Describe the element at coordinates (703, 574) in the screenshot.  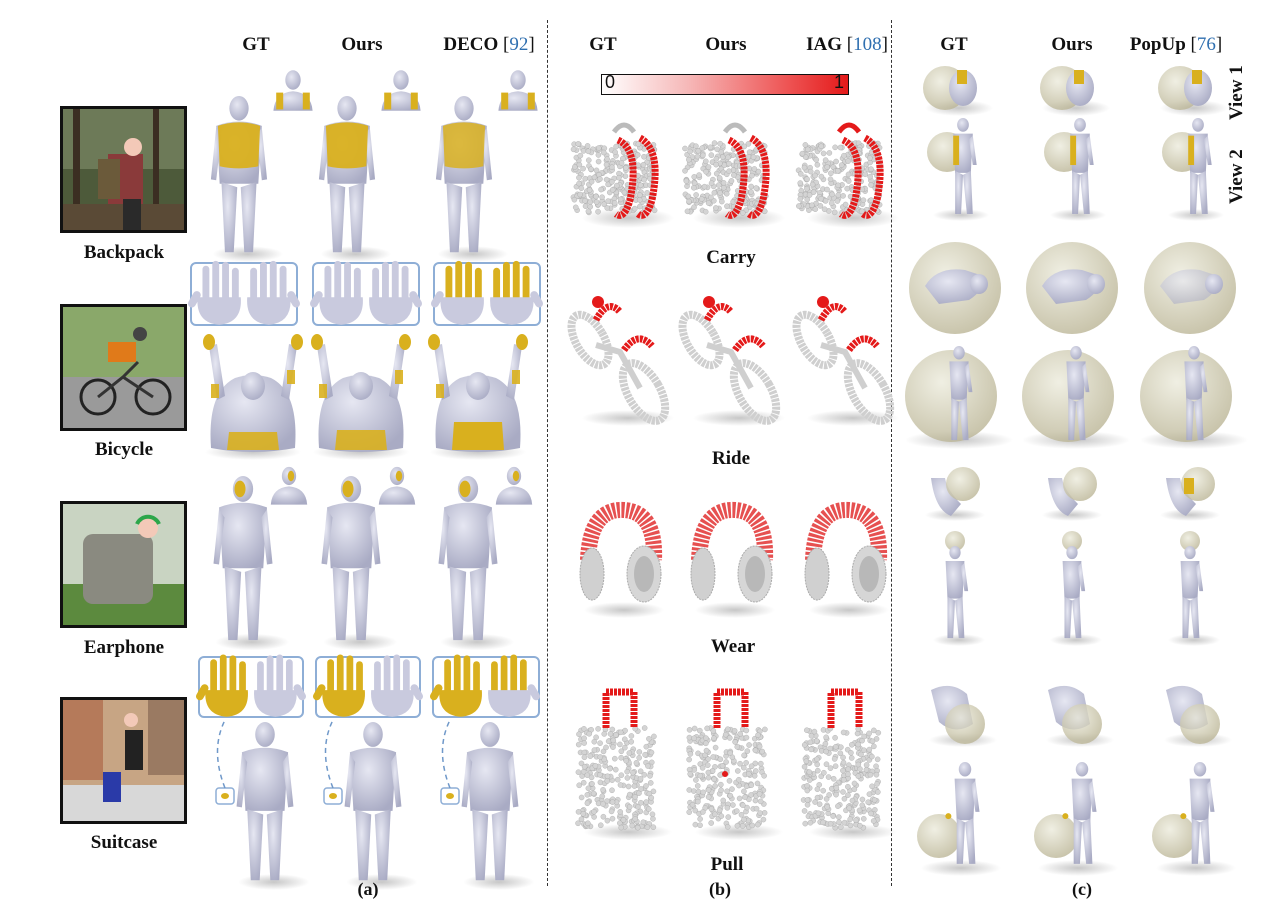
I see `earcup-left` at that location.